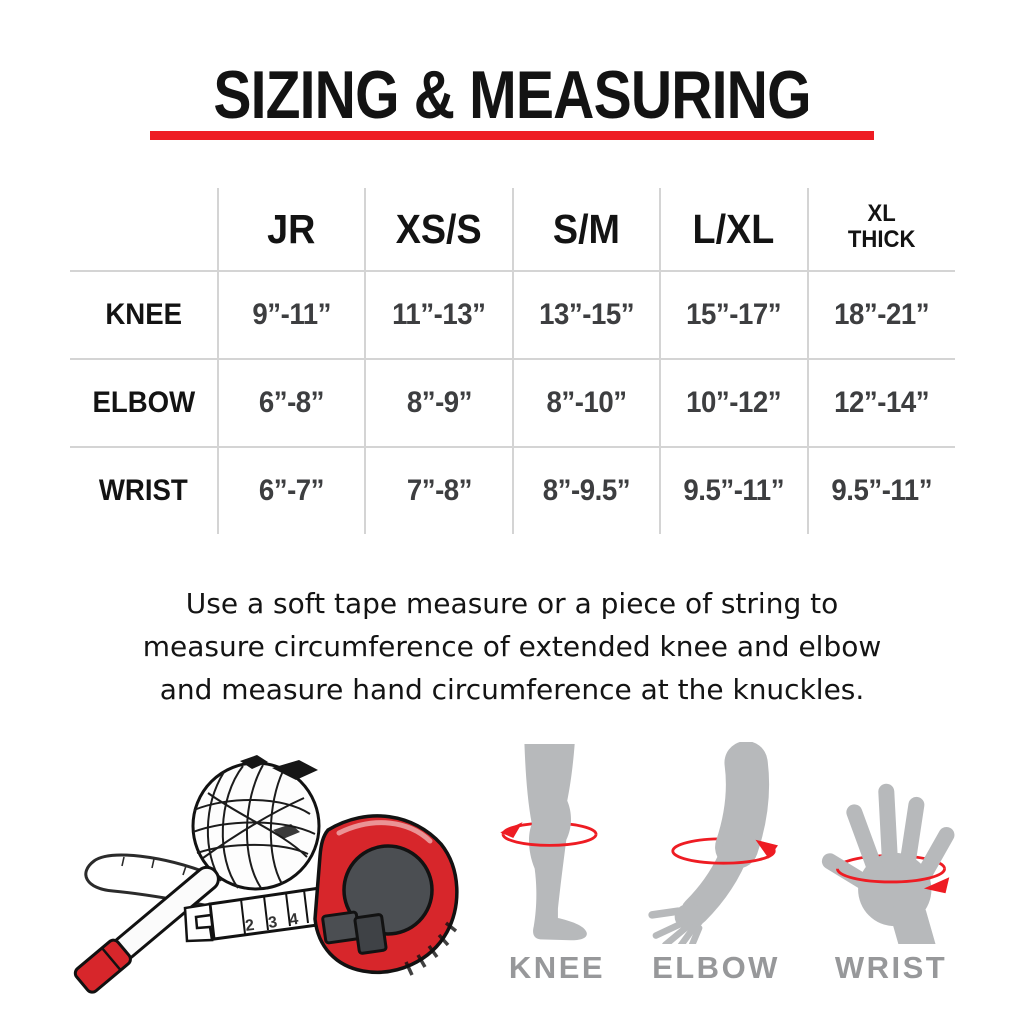  What do you see at coordinates (291, 490) in the screenshot?
I see `size-cell: 6”-7”` at bounding box center [291, 490].